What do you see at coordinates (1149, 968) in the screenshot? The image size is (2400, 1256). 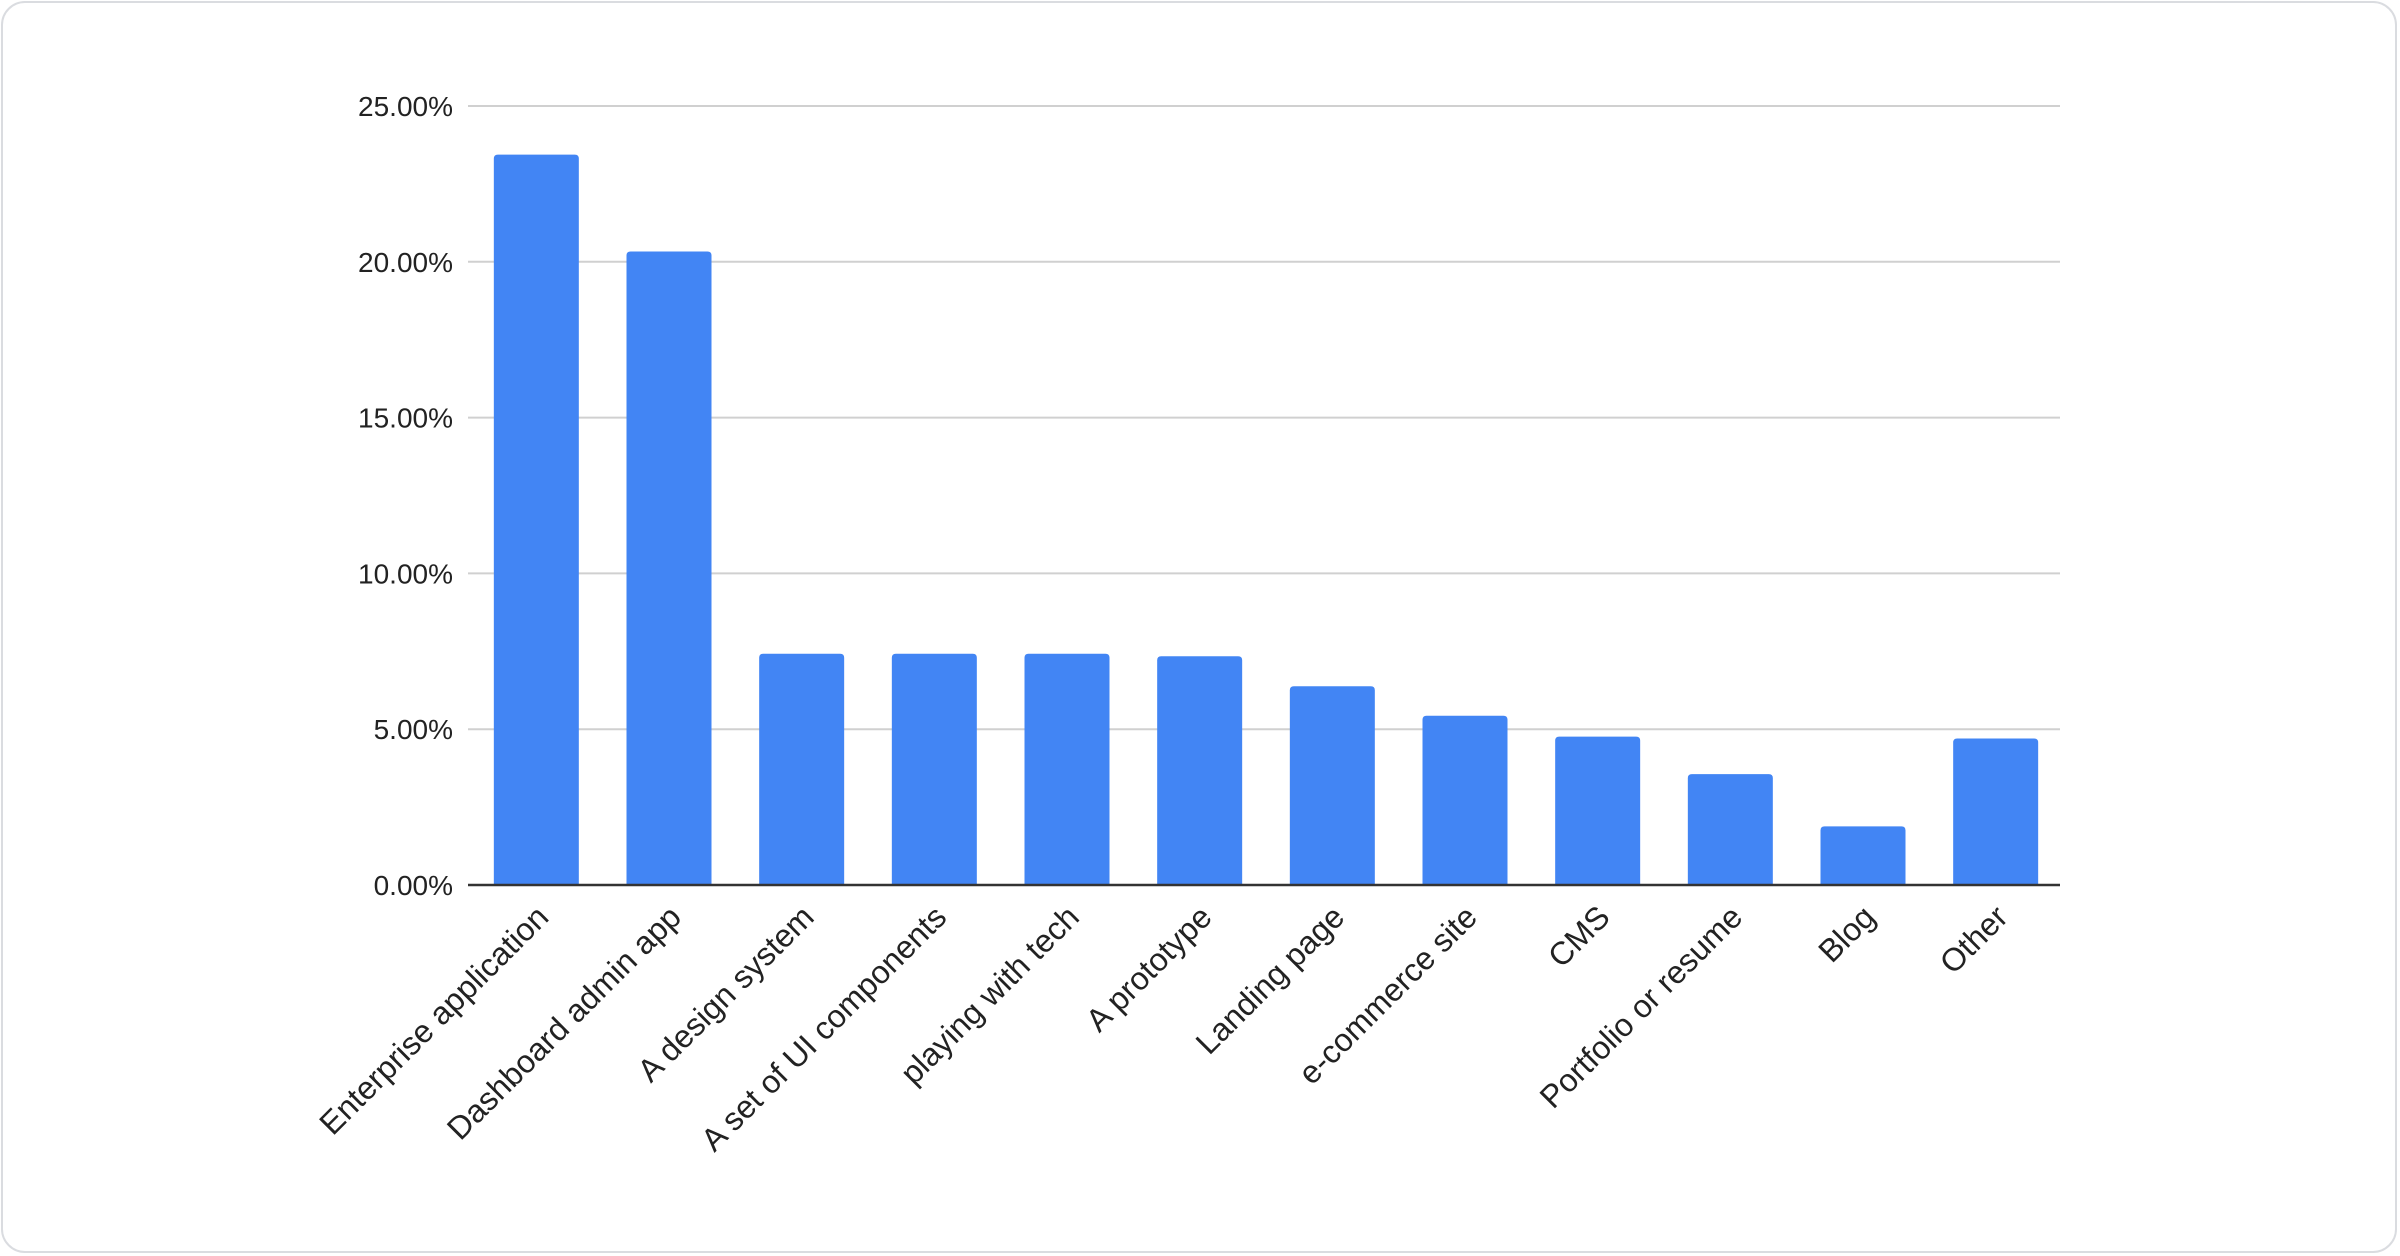 I see `x-tick-label: A prototype` at bounding box center [1149, 968].